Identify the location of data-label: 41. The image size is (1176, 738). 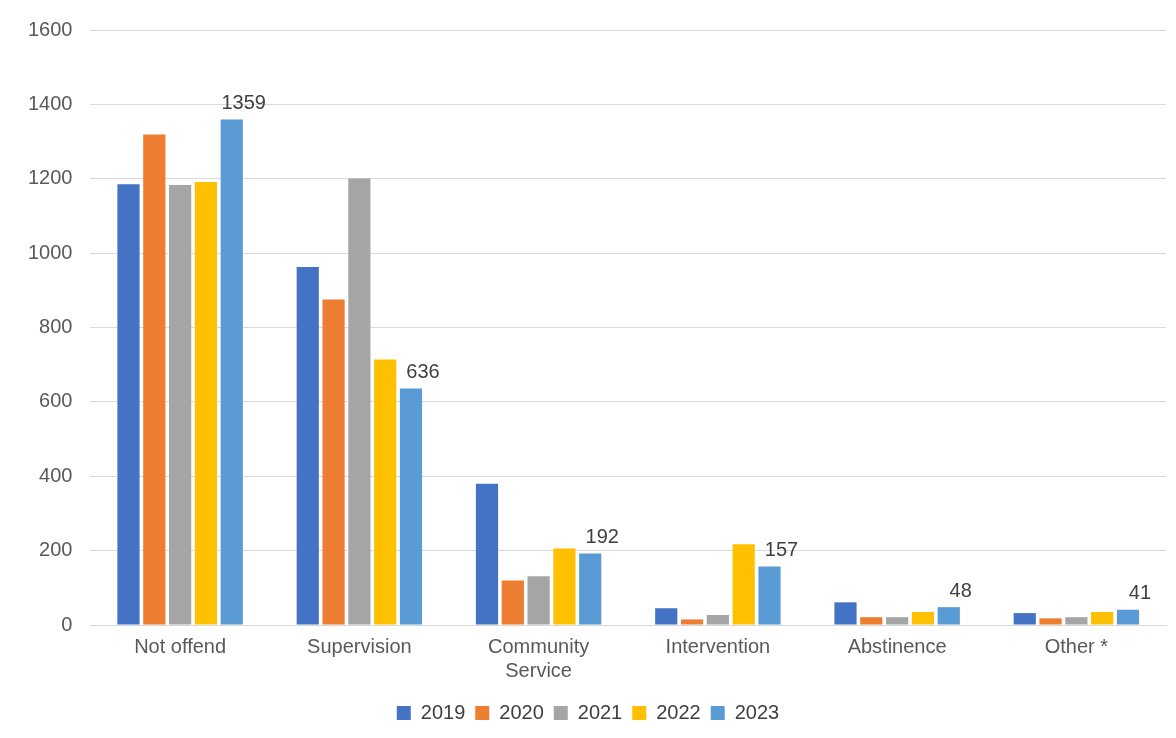
(1140, 592).